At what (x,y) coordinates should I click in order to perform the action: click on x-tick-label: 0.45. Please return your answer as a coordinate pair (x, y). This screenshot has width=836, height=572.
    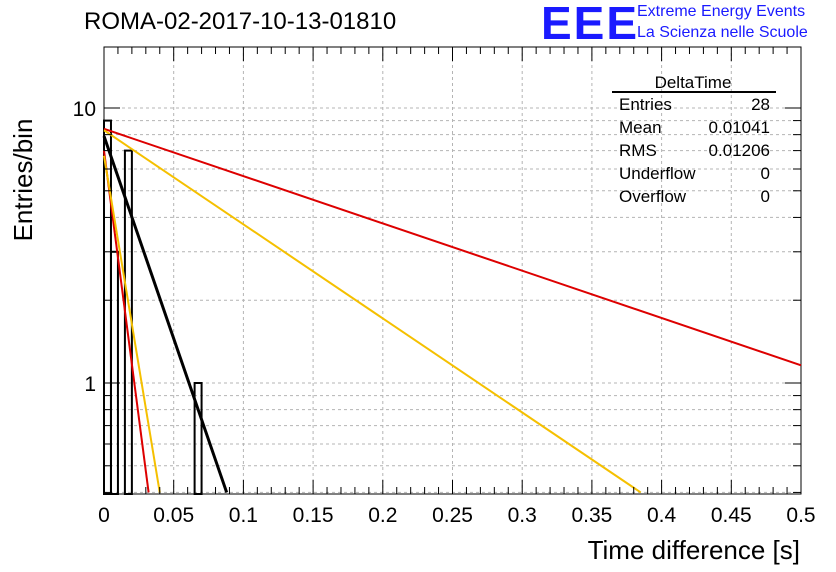
    Looking at the image, I should click on (731, 515).